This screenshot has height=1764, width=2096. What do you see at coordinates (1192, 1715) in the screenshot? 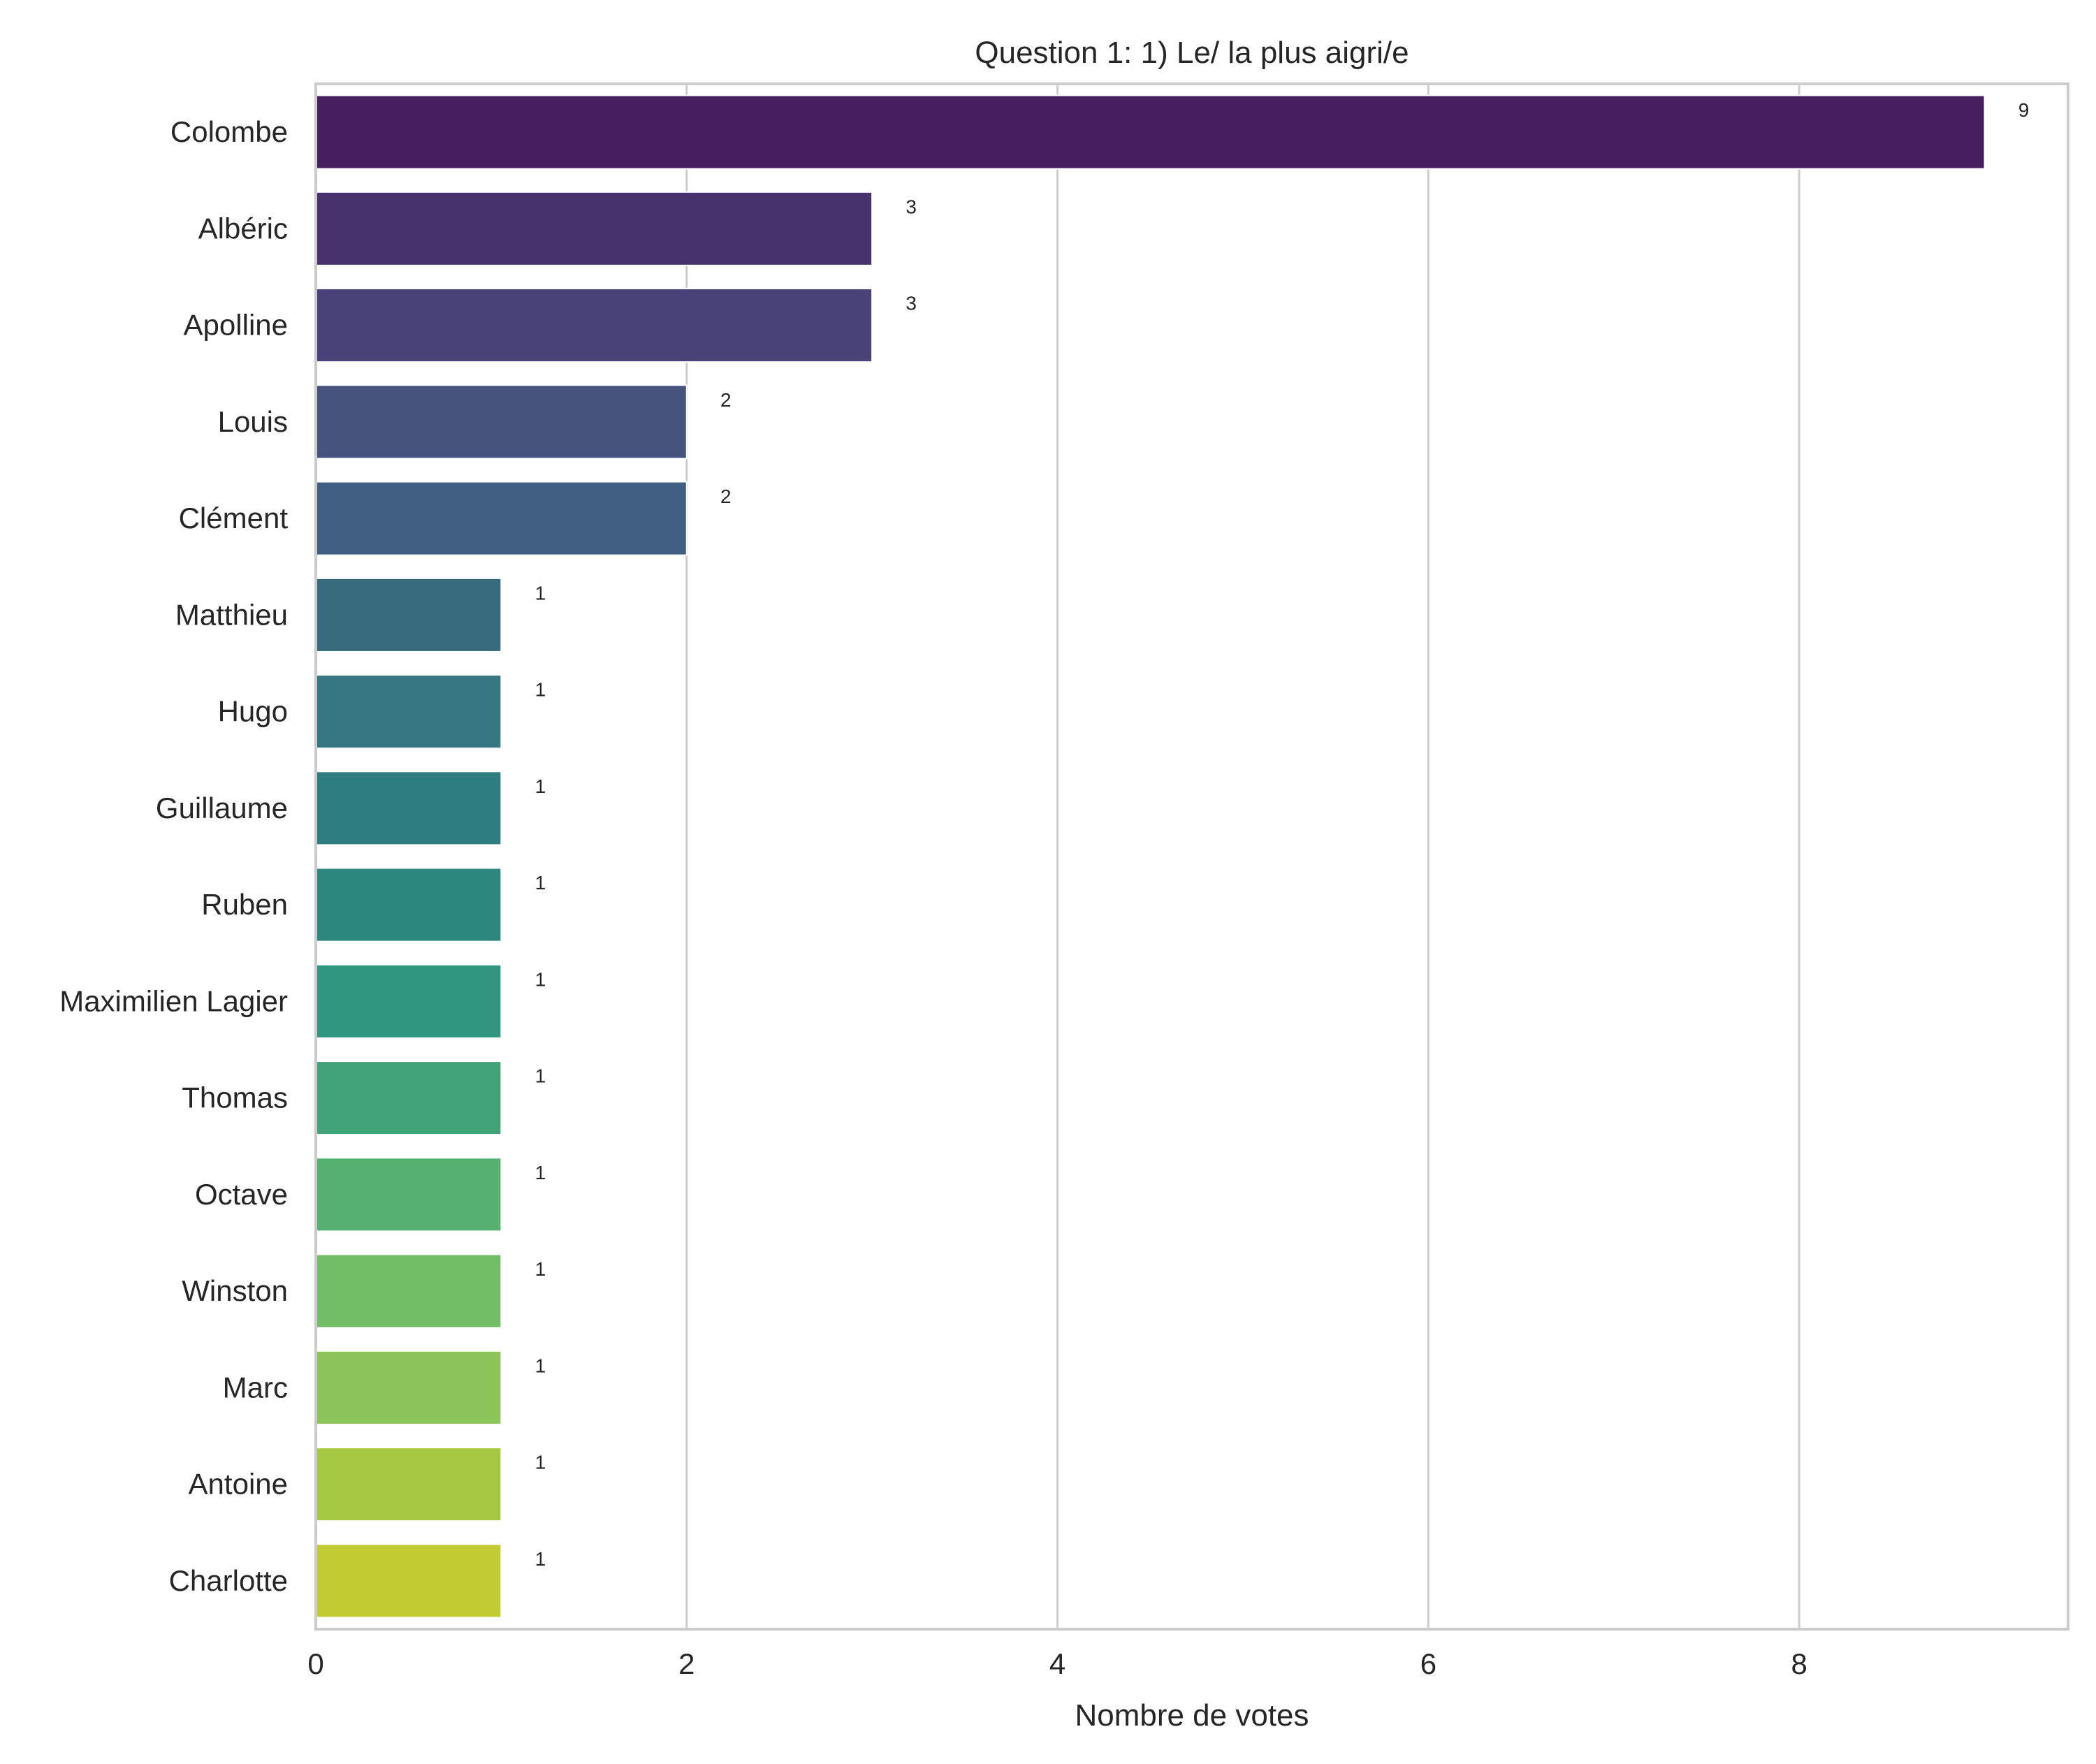
I see `x-axis-label: Nombre de votes` at bounding box center [1192, 1715].